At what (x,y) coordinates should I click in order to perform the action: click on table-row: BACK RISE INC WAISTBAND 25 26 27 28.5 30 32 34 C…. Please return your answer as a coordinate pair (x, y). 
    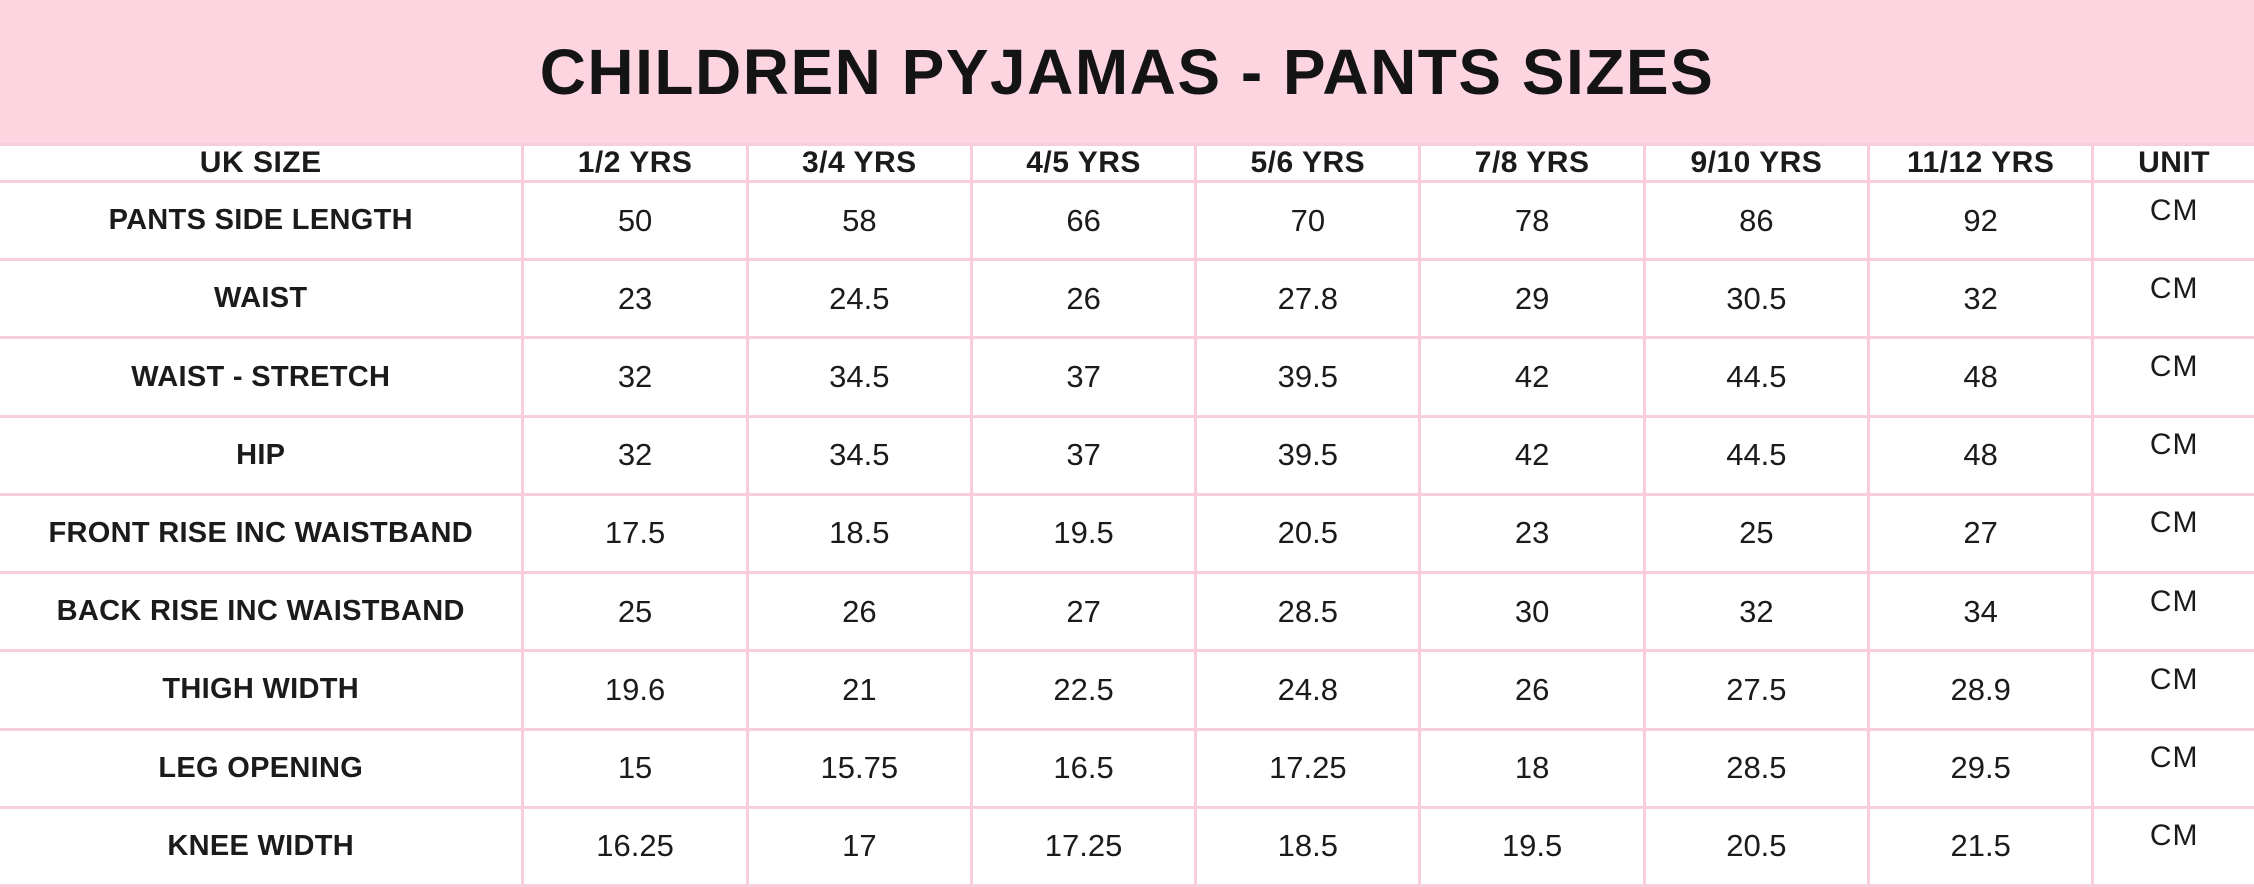
    Looking at the image, I should click on (1127, 612).